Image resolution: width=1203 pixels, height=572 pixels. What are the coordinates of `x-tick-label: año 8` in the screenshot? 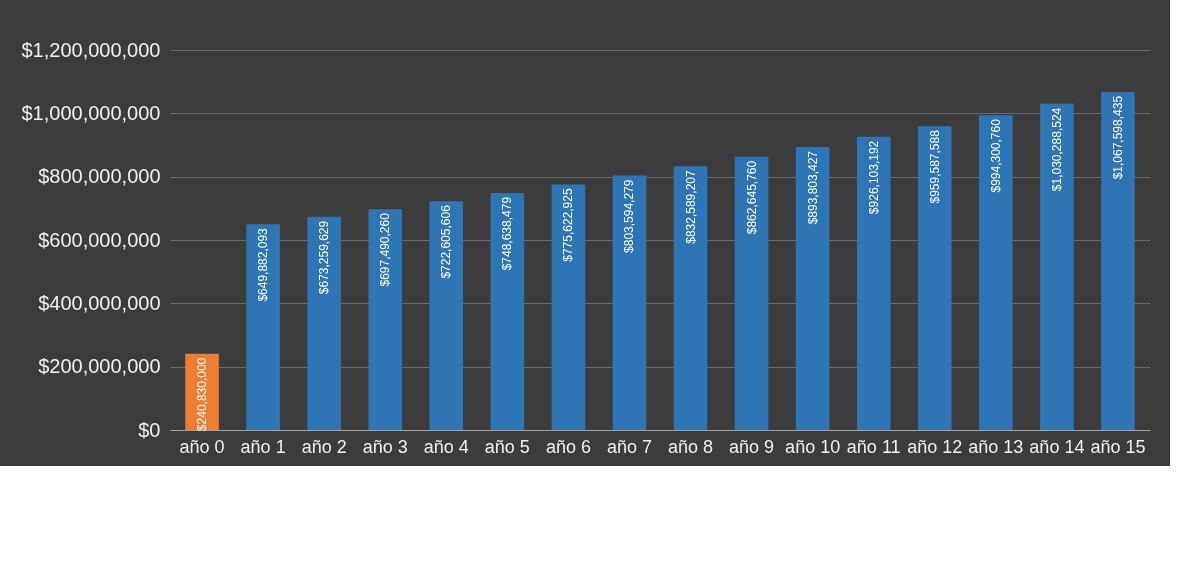 It's located at (691, 446).